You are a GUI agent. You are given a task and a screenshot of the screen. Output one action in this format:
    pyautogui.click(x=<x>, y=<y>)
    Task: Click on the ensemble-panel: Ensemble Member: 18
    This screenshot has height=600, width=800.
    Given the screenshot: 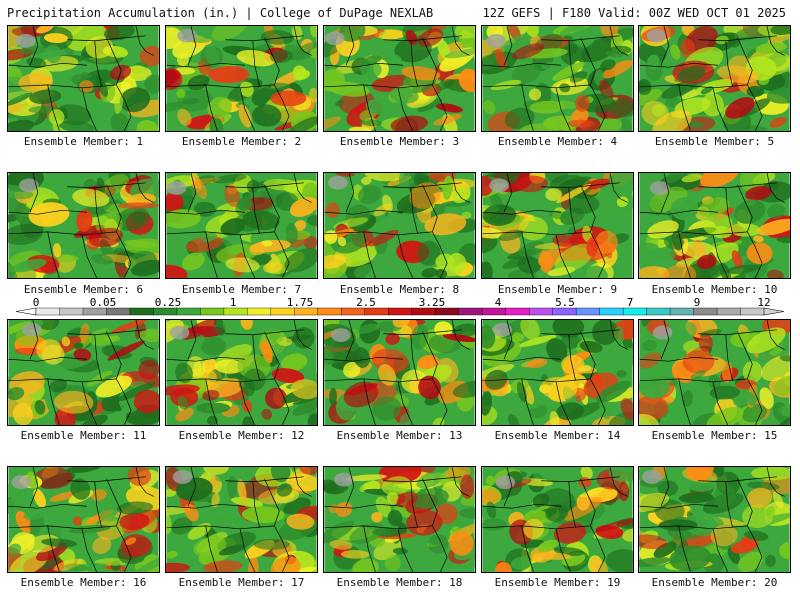 What is the action you would take?
    pyautogui.click(x=399, y=529)
    